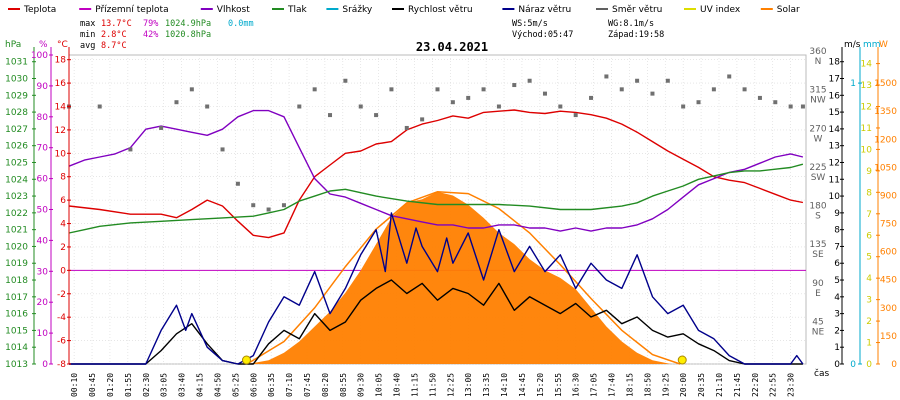 This screenshot has height=400, width=900. I want to click on axis-tick-label-temperature: 2, so click(63, 248).